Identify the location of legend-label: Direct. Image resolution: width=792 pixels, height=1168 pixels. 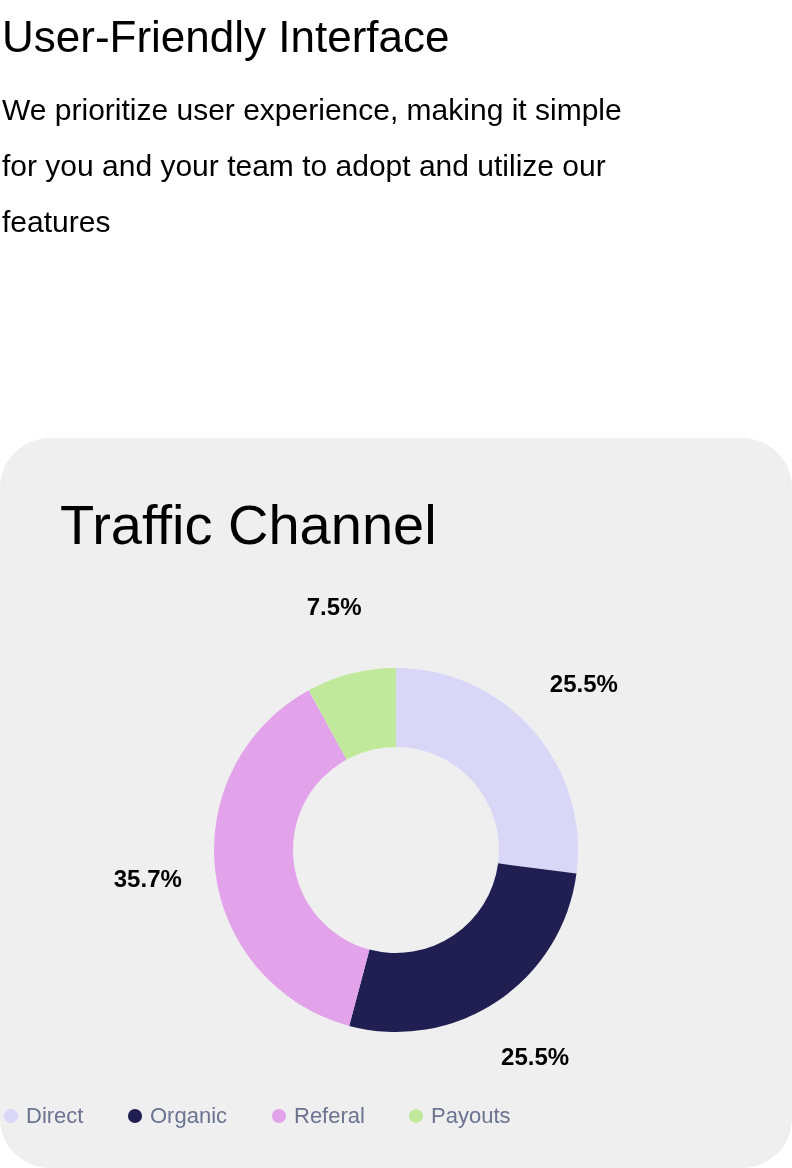
(55, 1115).